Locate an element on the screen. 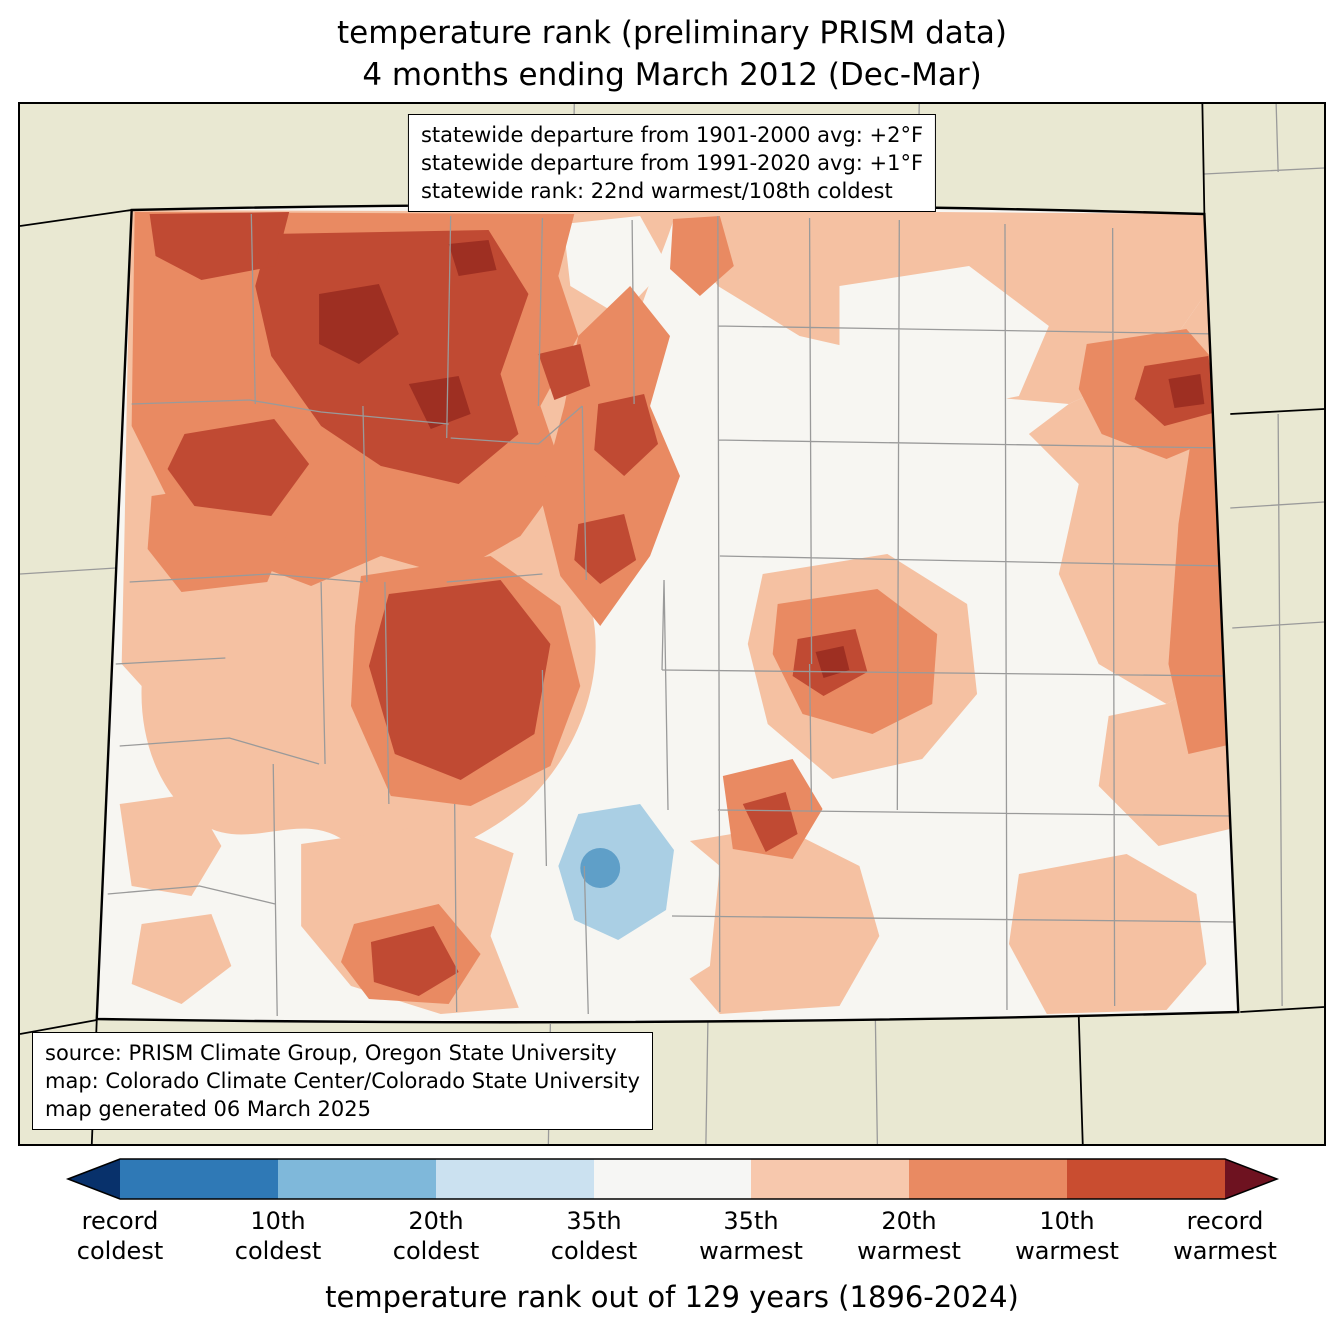 The width and height of the screenshot is (1344, 1332). colorbar-segment-middle is located at coordinates (672, 1179).